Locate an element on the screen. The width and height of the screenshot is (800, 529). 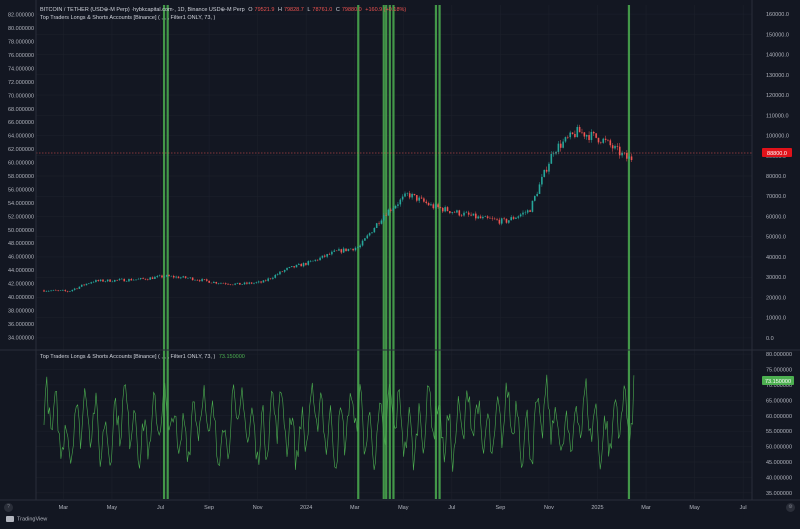
open-value: 79521.9 is located at coordinates (264, 10).